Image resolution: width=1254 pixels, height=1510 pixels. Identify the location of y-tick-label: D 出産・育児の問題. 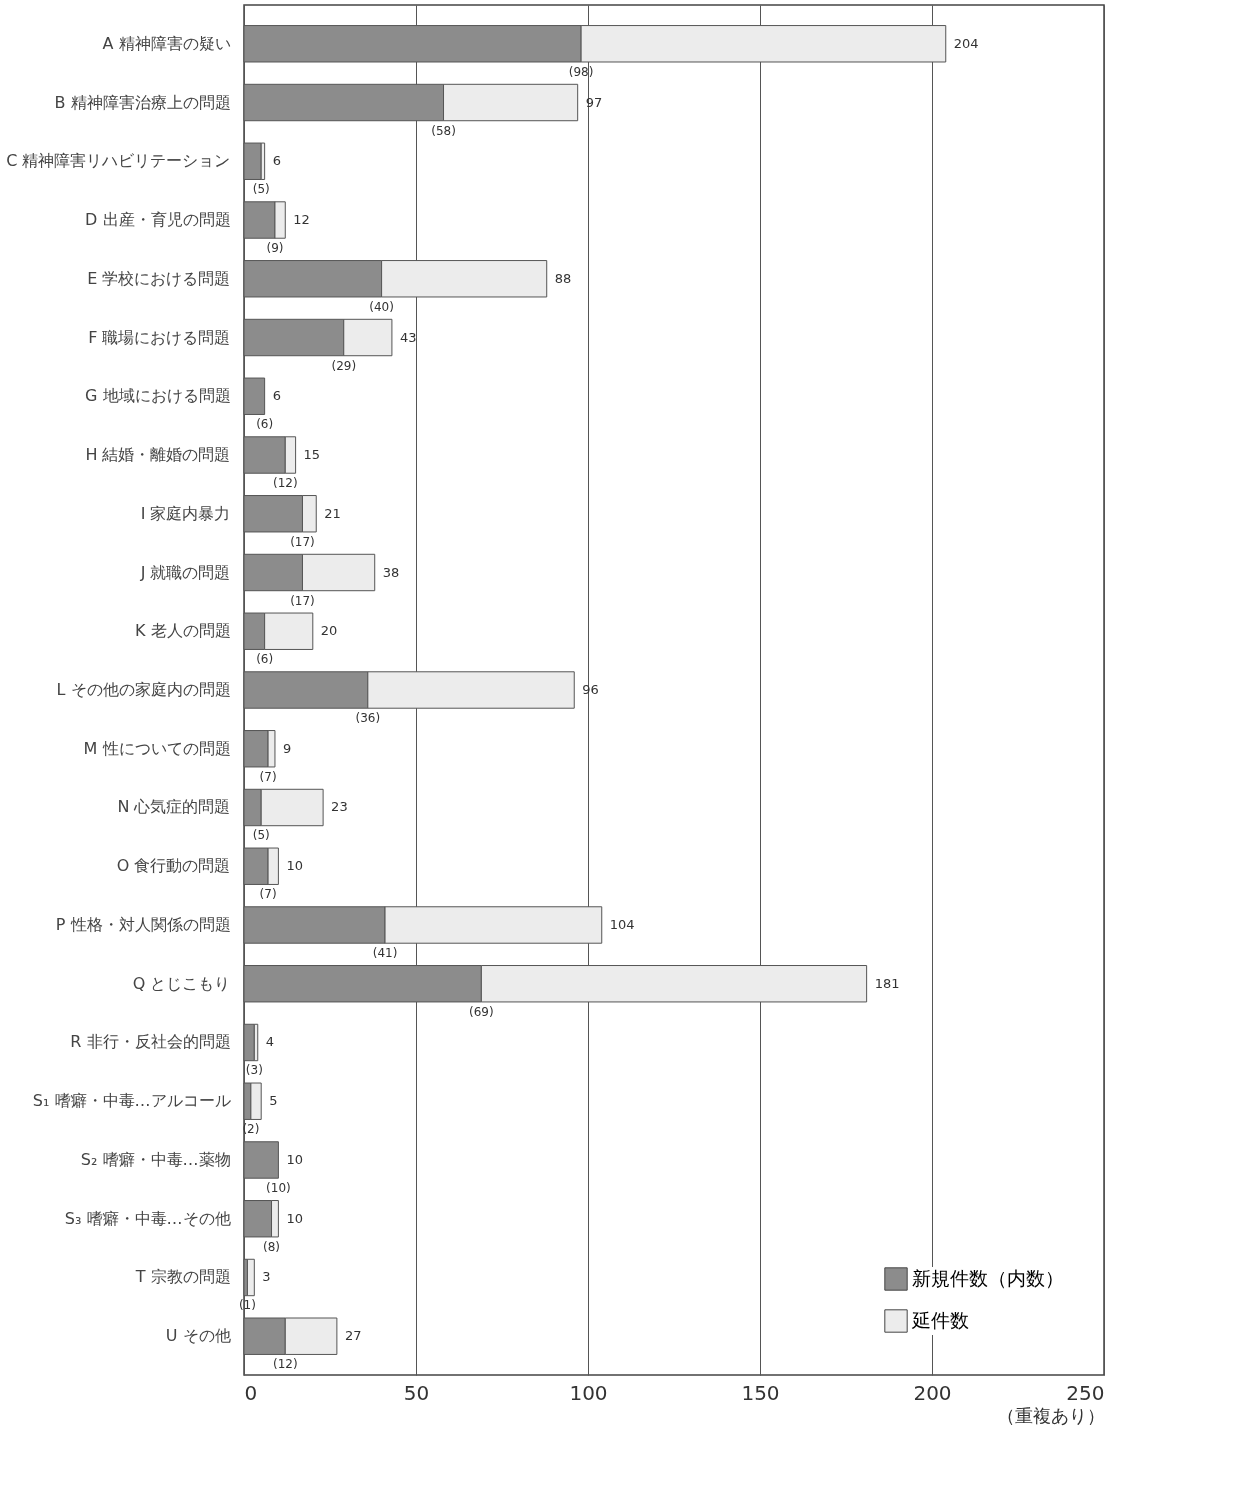
(158, 220).